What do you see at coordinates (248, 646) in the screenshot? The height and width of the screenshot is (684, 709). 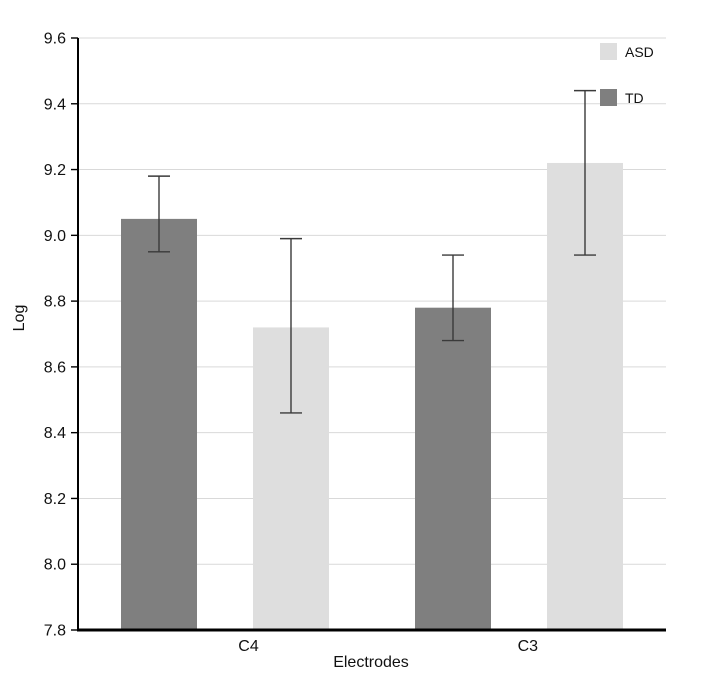 I see `x-tick-label: C4` at bounding box center [248, 646].